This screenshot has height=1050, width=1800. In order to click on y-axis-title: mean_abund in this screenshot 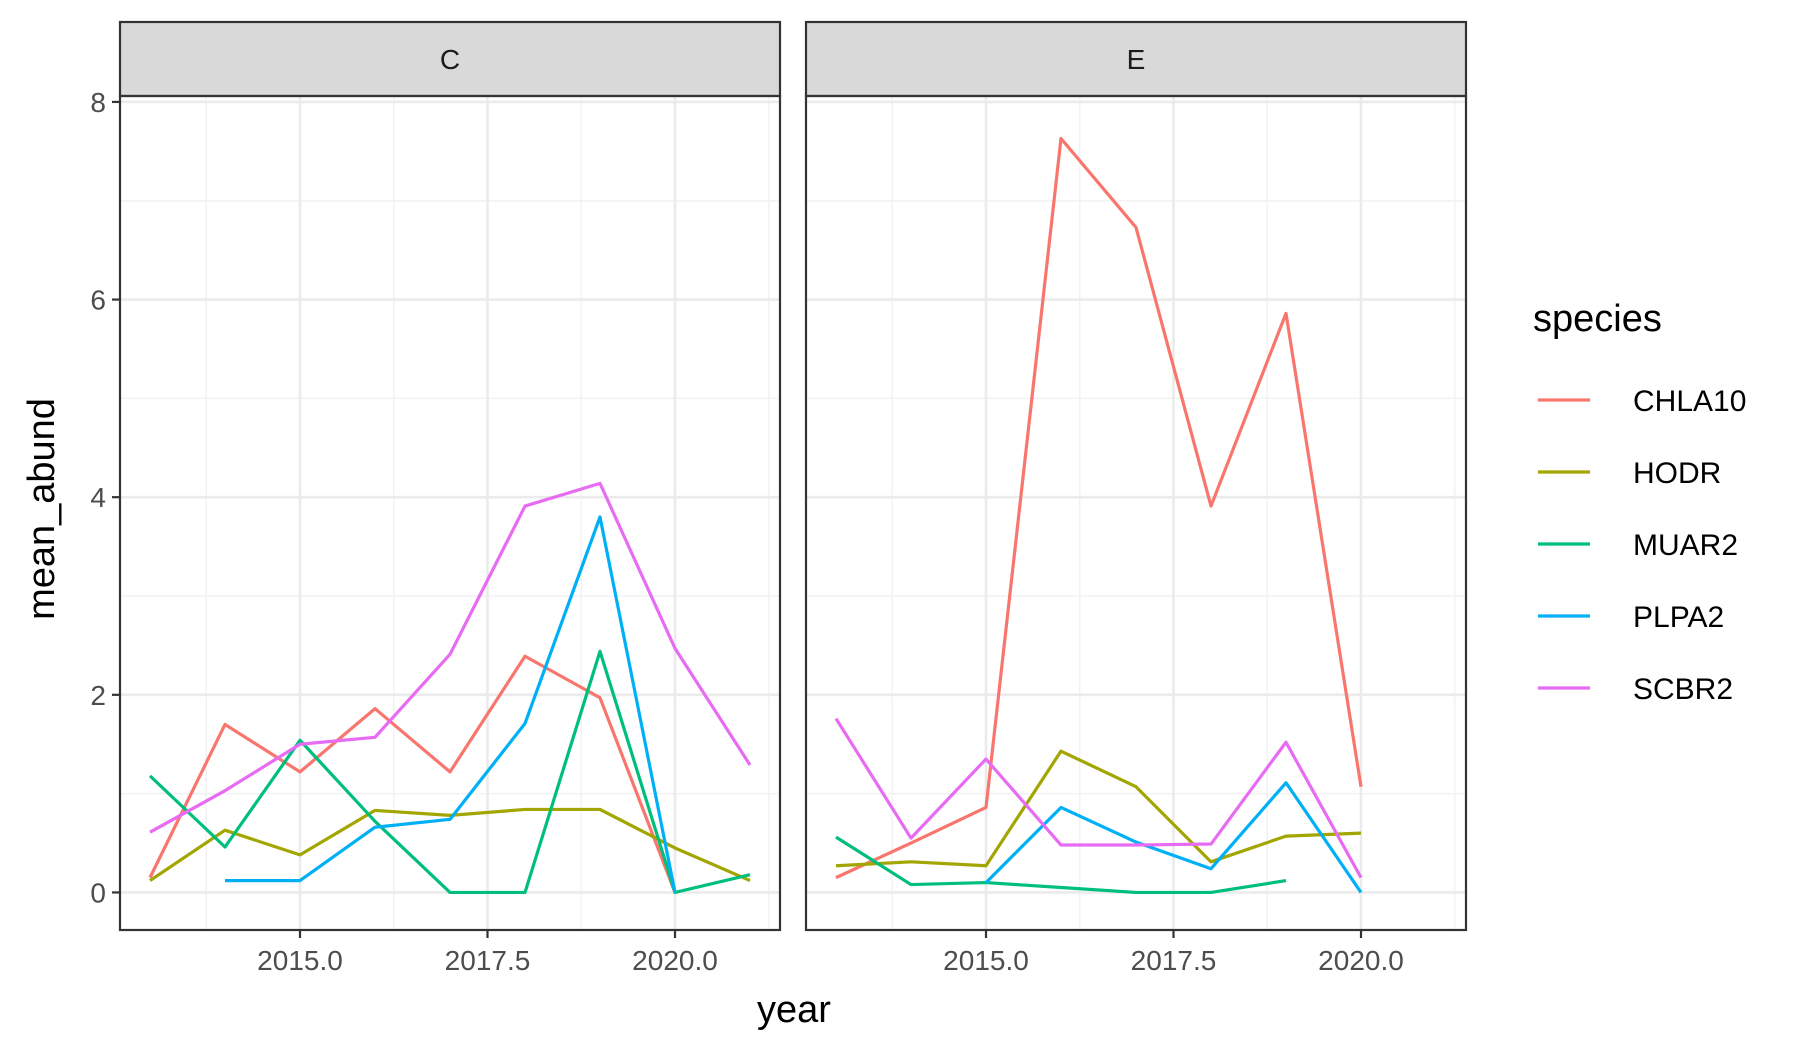, I will do `click(42, 509)`.